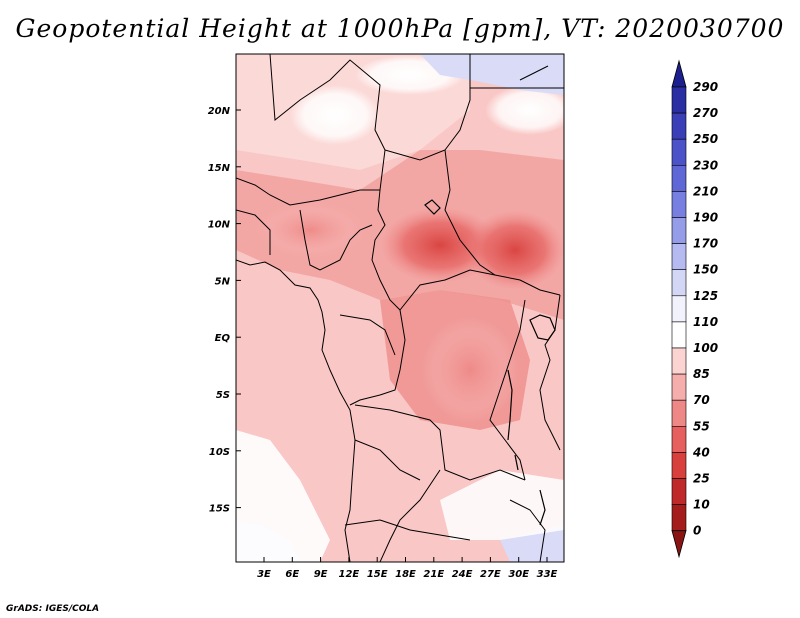 The image size is (800, 618). Describe the element at coordinates (705, 191) in the screenshot. I see `colorbar-label: 210` at that location.